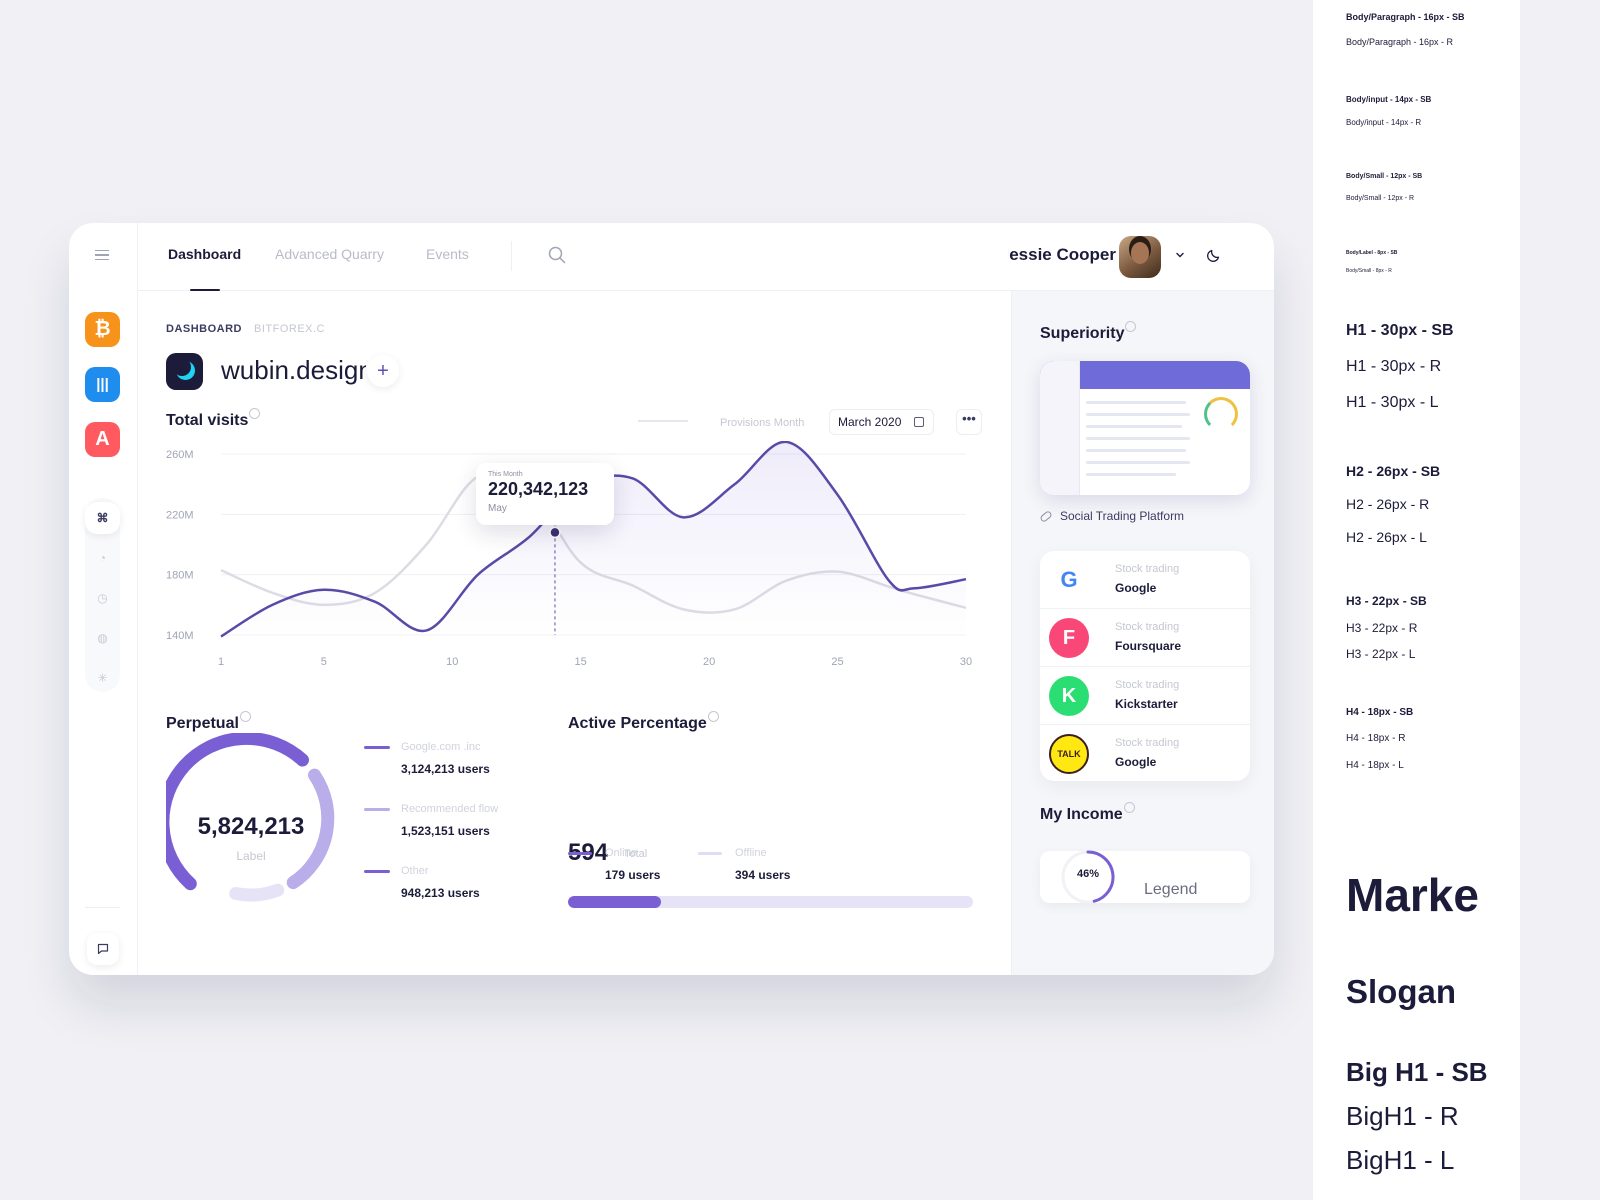 This screenshot has width=1600, height=1200. Describe the element at coordinates (1389, 99) in the screenshot. I see `type-specimen: Body/input - 14px - SB` at that location.